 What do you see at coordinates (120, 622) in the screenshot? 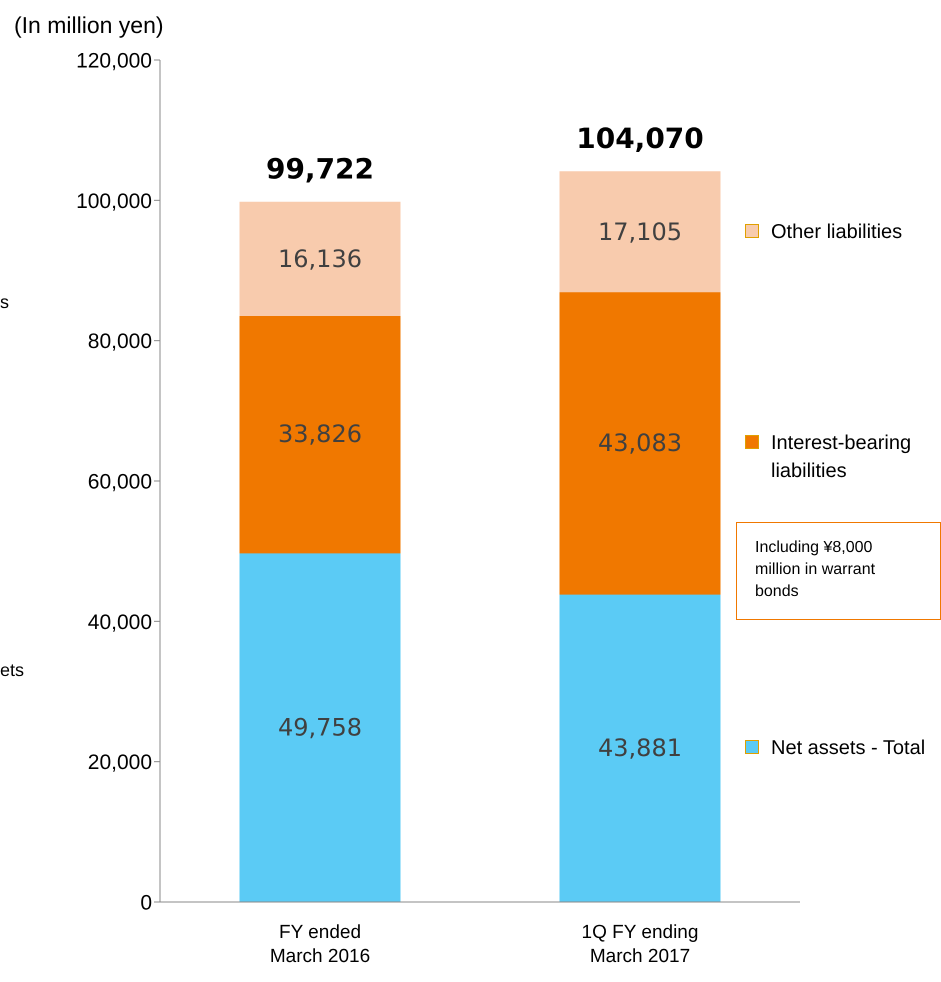
I see `y-tick-label: 40,000` at bounding box center [120, 622].